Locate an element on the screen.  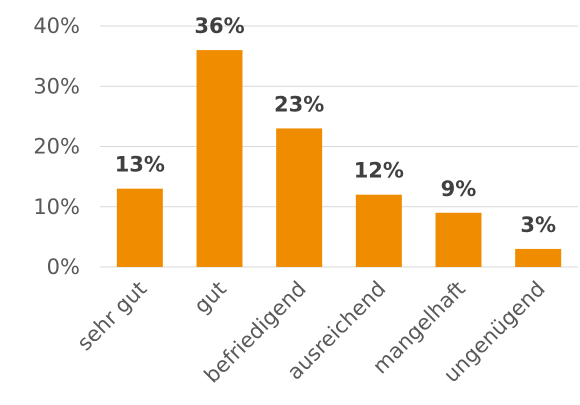
y-tick-label: 40% is located at coordinates (56, 26).